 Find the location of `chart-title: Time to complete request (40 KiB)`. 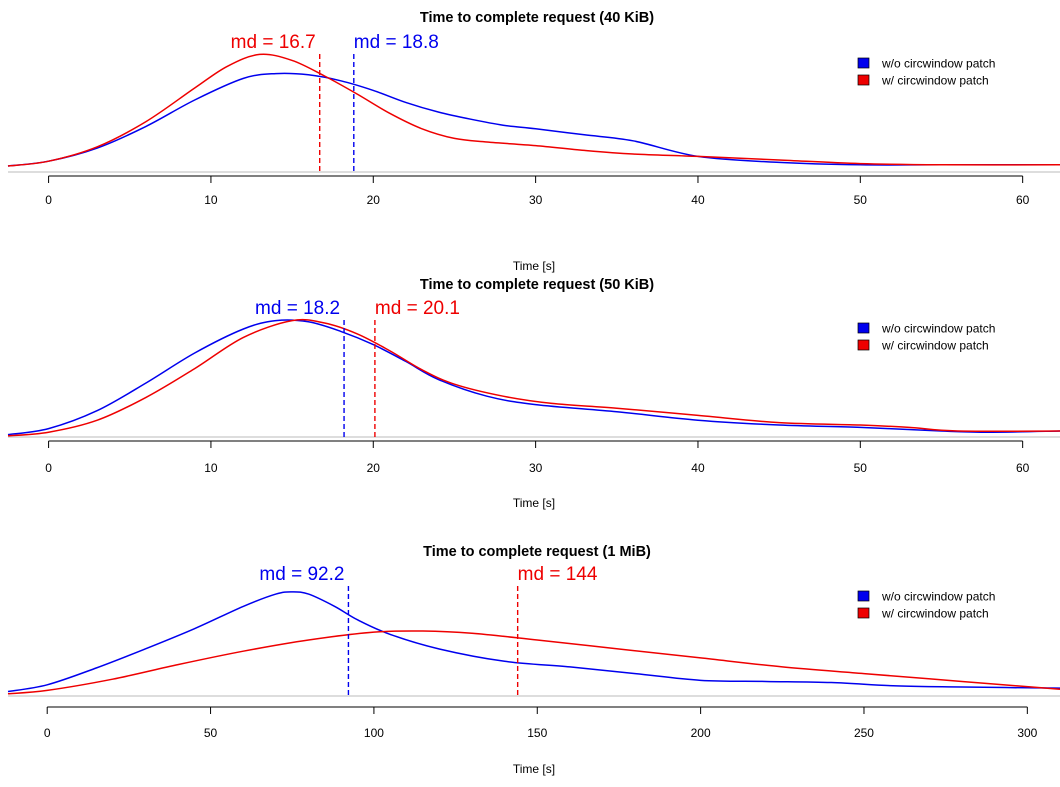

chart-title: Time to complete request (40 KiB) is located at coordinates (537, 18).